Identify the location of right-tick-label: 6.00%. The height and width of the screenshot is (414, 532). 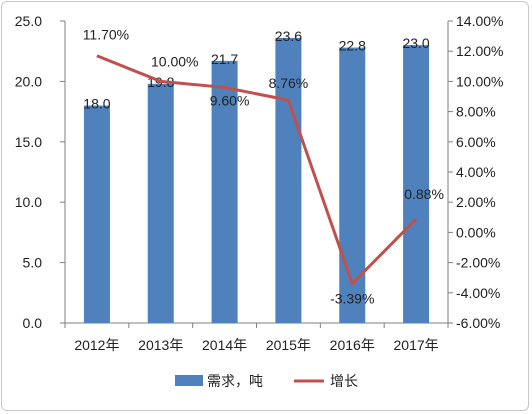
(476, 142).